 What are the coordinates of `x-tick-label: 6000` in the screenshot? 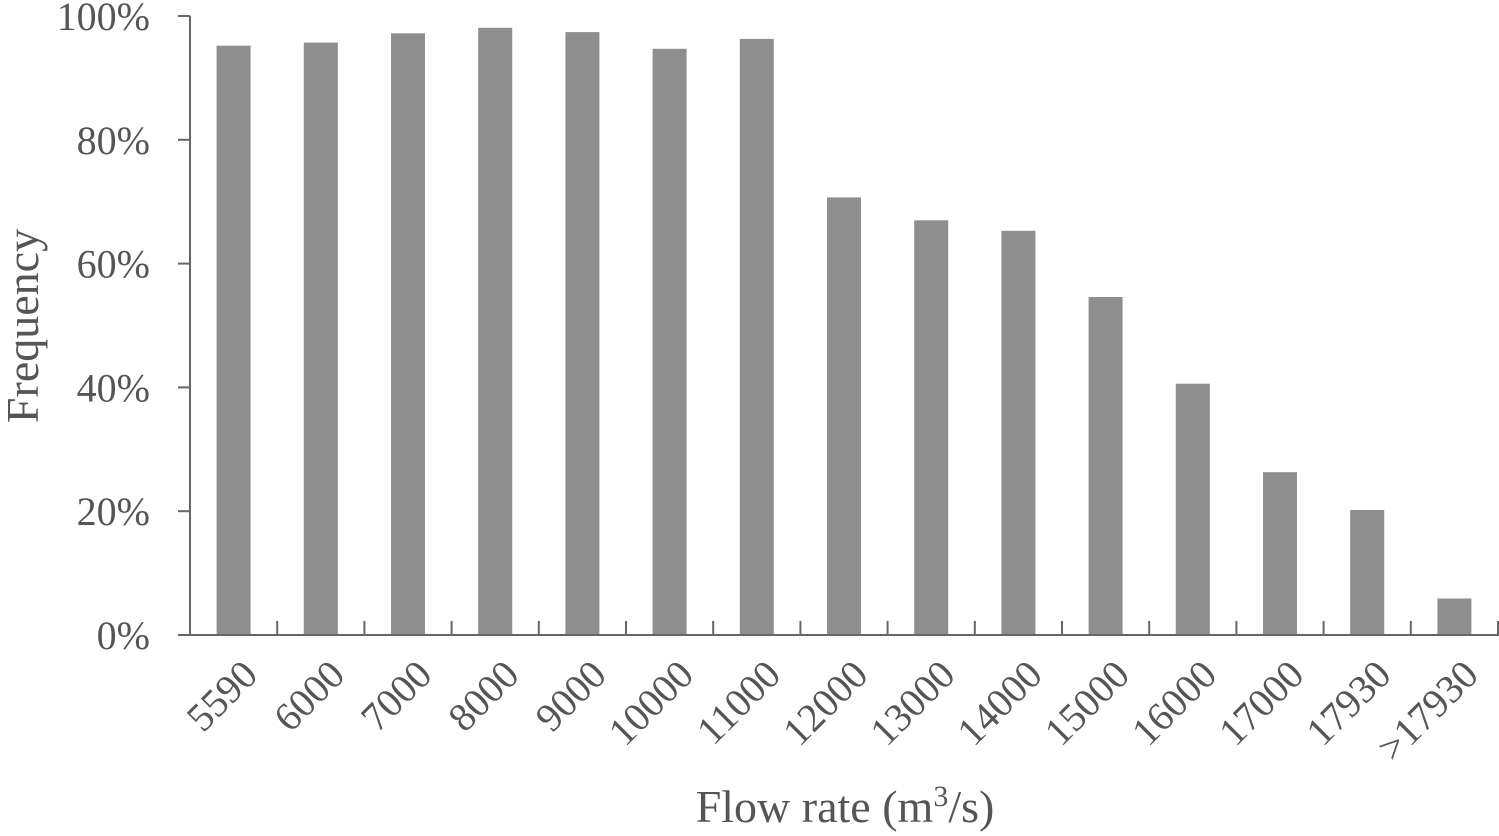 It's located at (309, 696).